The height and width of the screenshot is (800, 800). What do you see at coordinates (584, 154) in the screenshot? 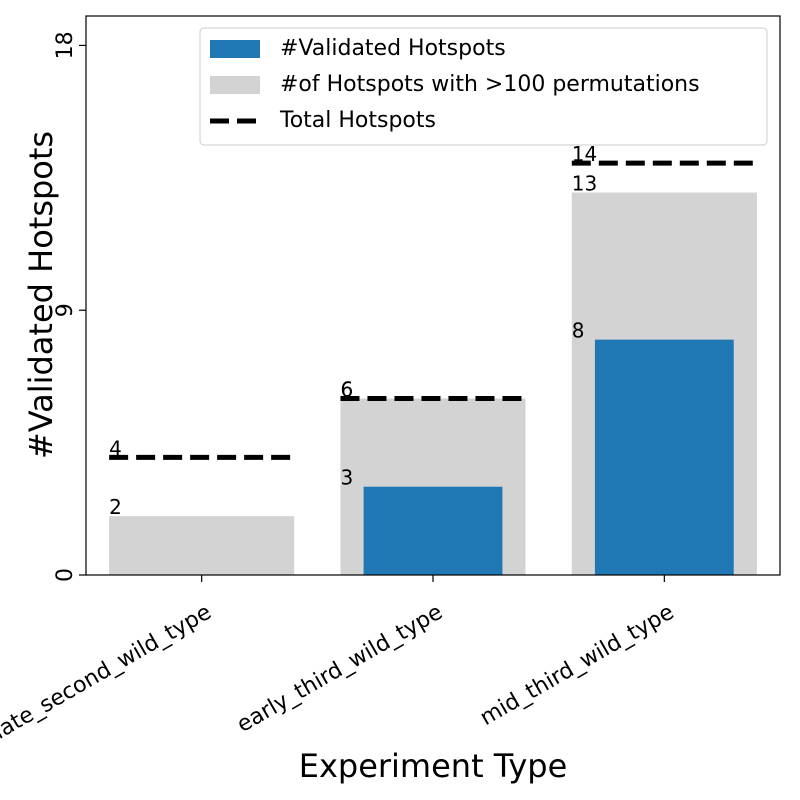
I see `label-total-mid_third_wild_type: 14` at bounding box center [584, 154].